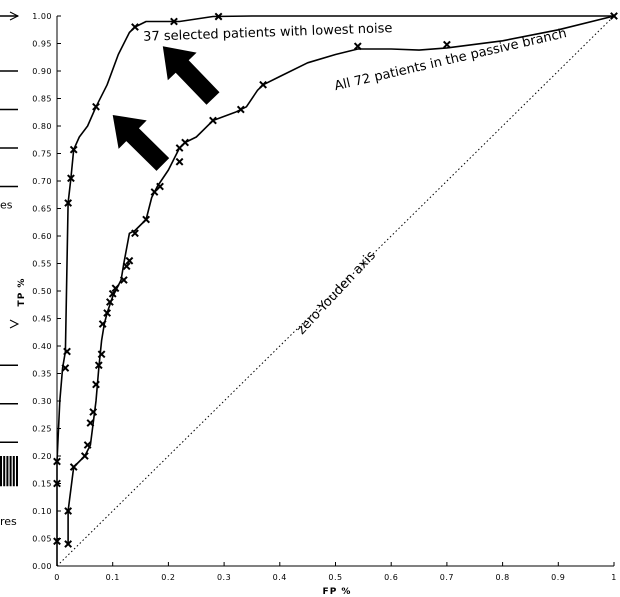 The image size is (620, 597). I want to click on y-tick-label: 0.75, so click(42, 154).